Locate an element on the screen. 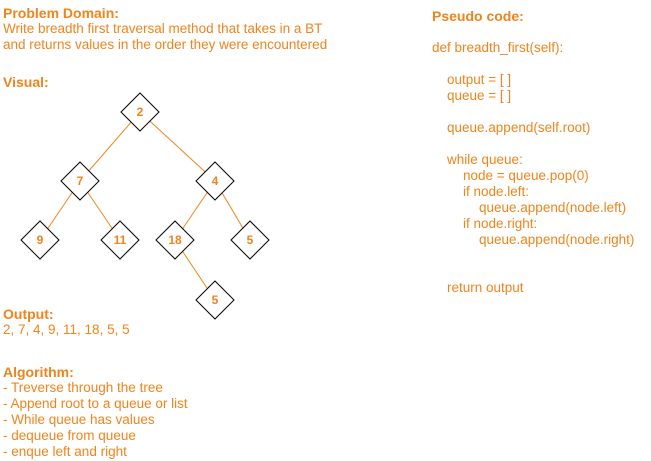  tree-node-label: 9 is located at coordinates (40, 240).